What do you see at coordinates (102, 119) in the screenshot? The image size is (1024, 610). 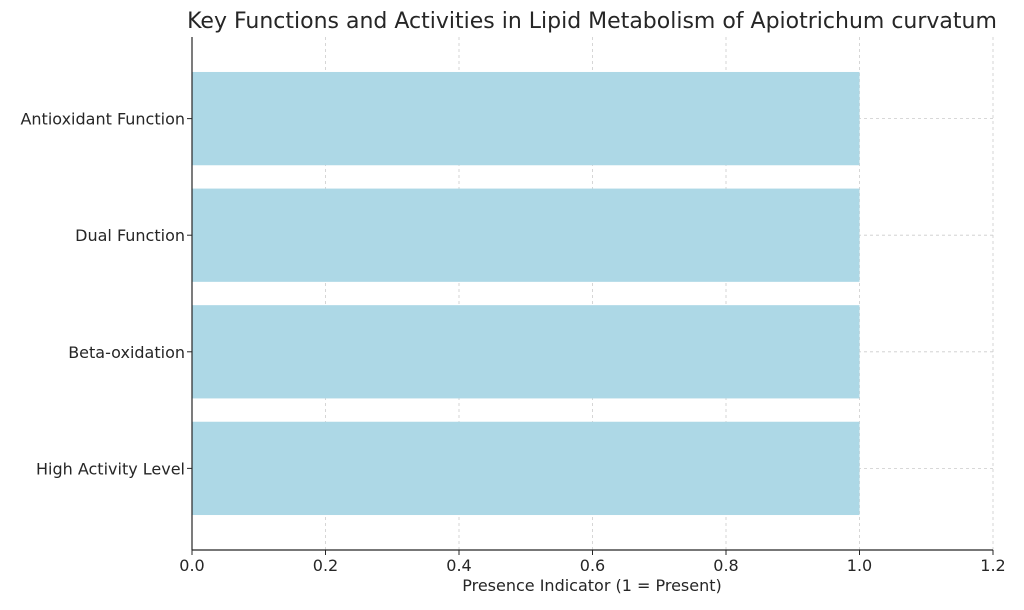 I see `y-tick-label: Antioxidant Function` at bounding box center [102, 119].